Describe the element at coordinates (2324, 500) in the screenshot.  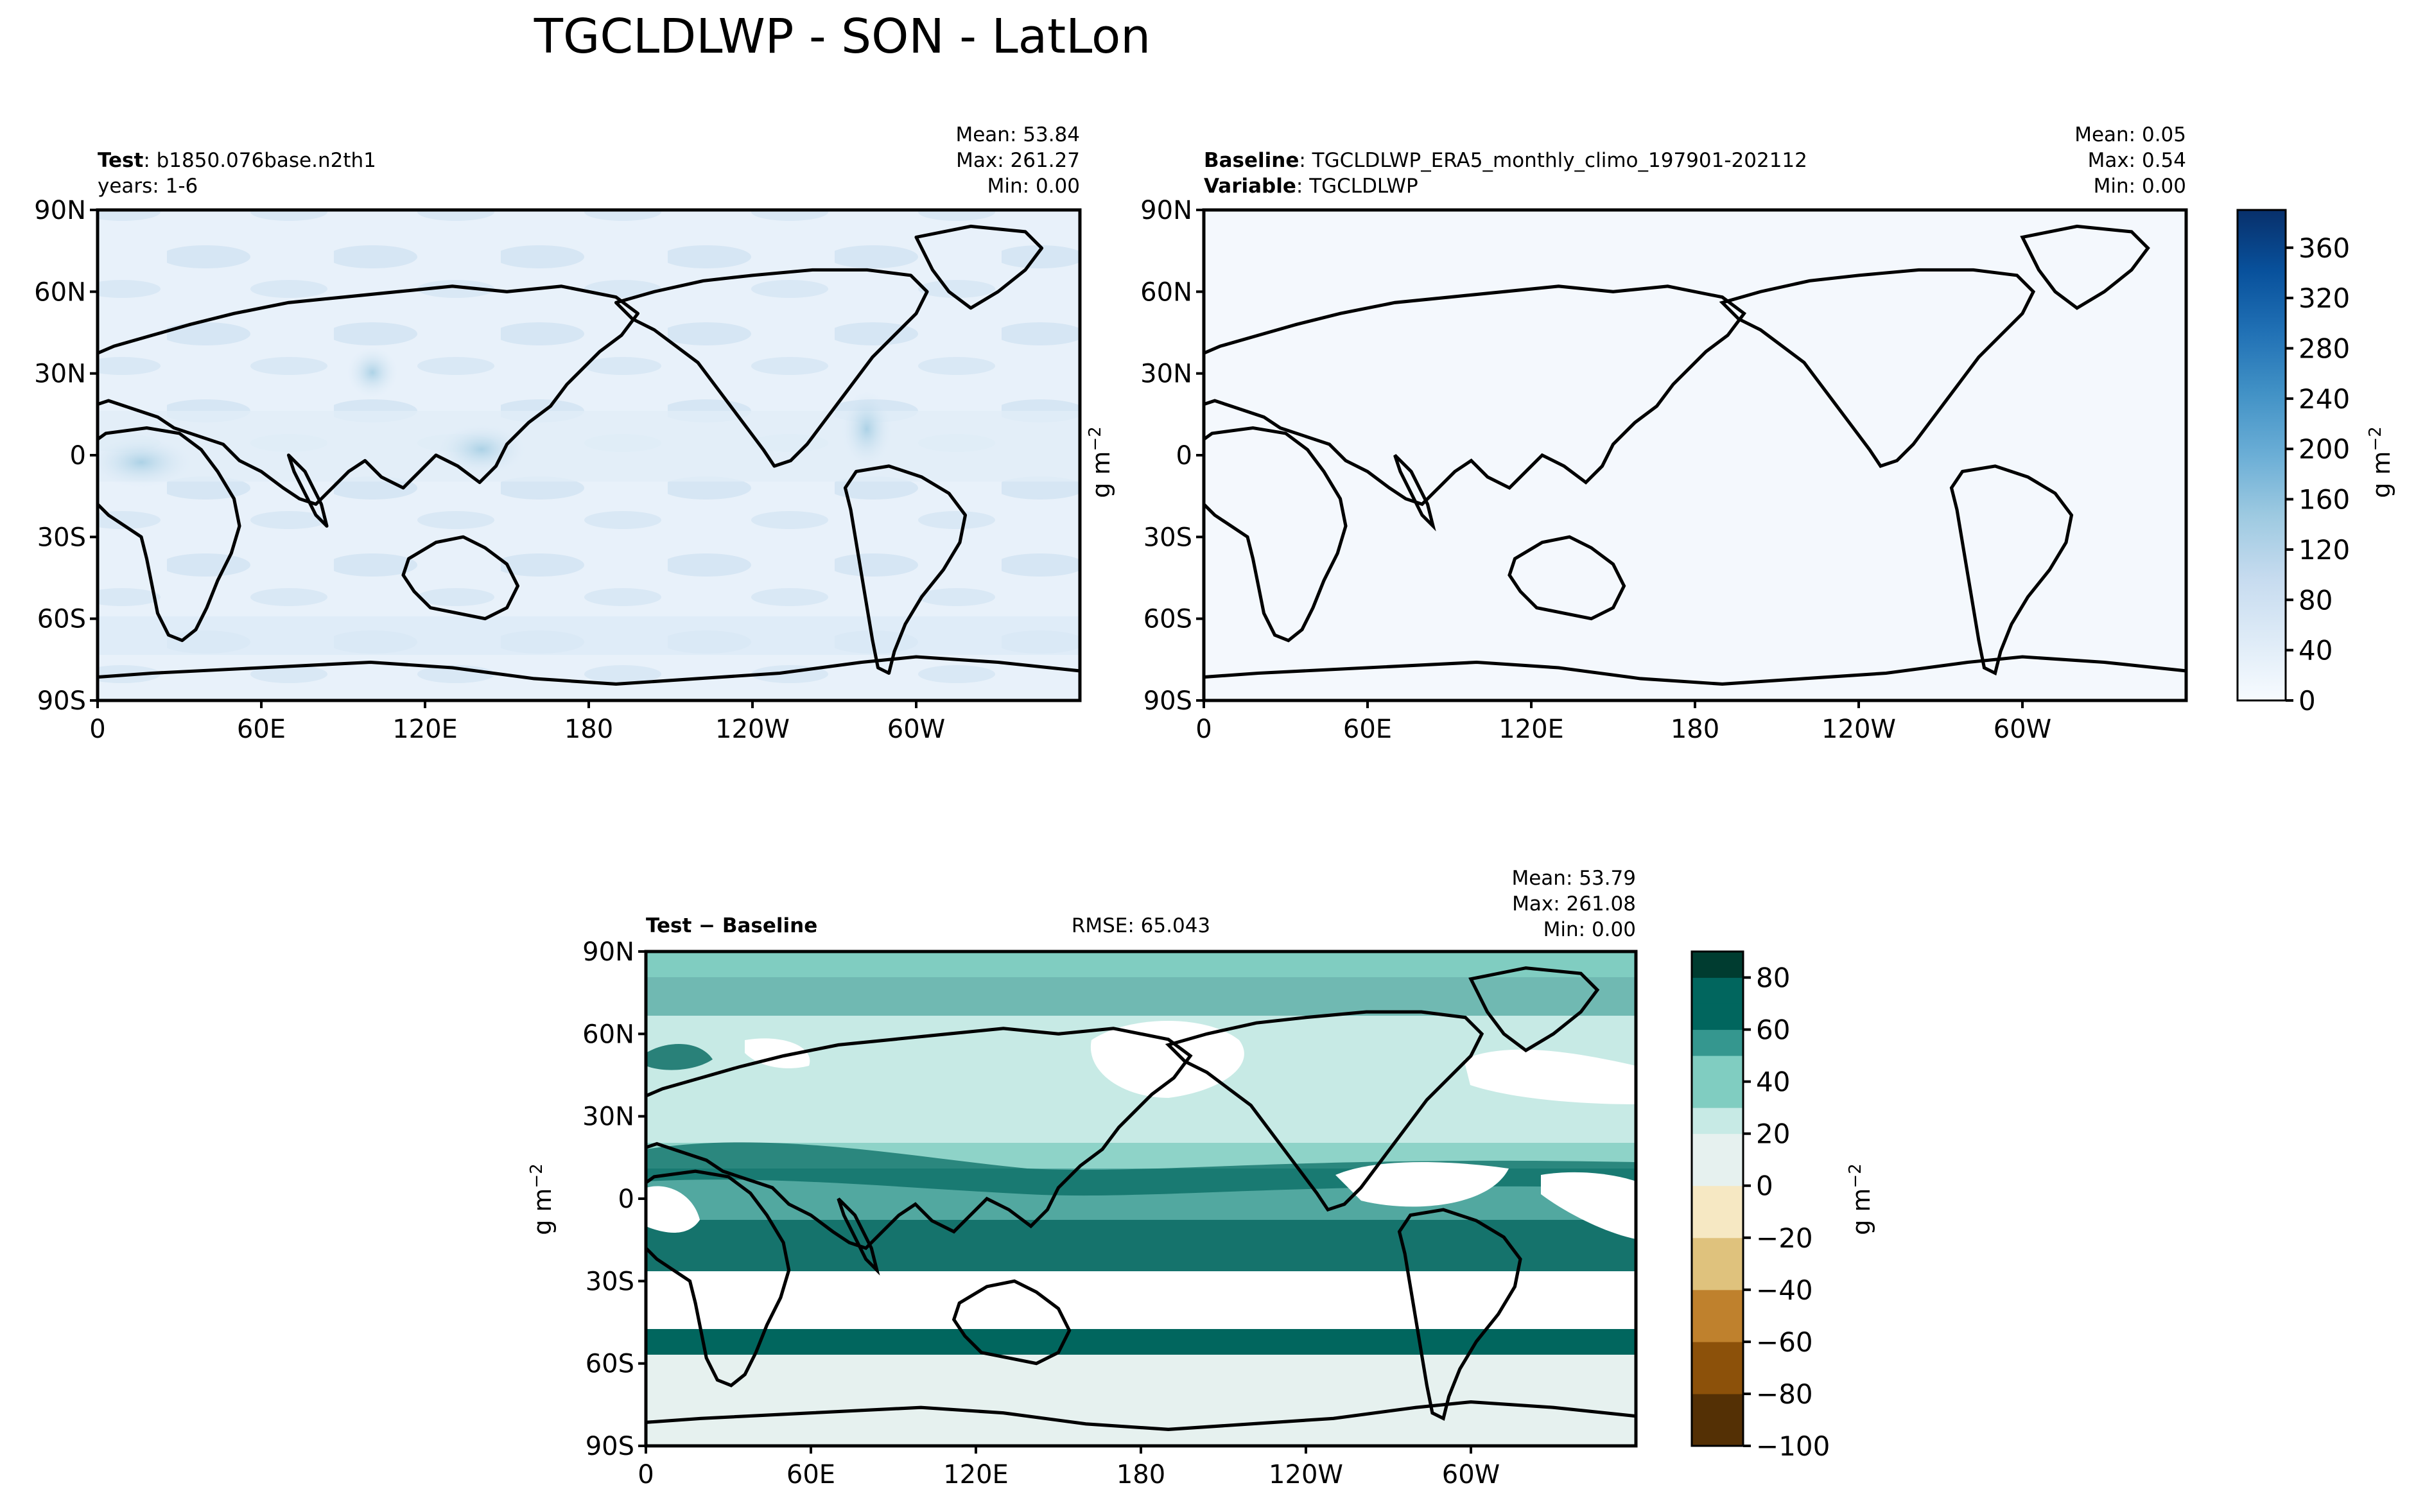
I see `blues-colorbar-tick-label: 160` at that location.